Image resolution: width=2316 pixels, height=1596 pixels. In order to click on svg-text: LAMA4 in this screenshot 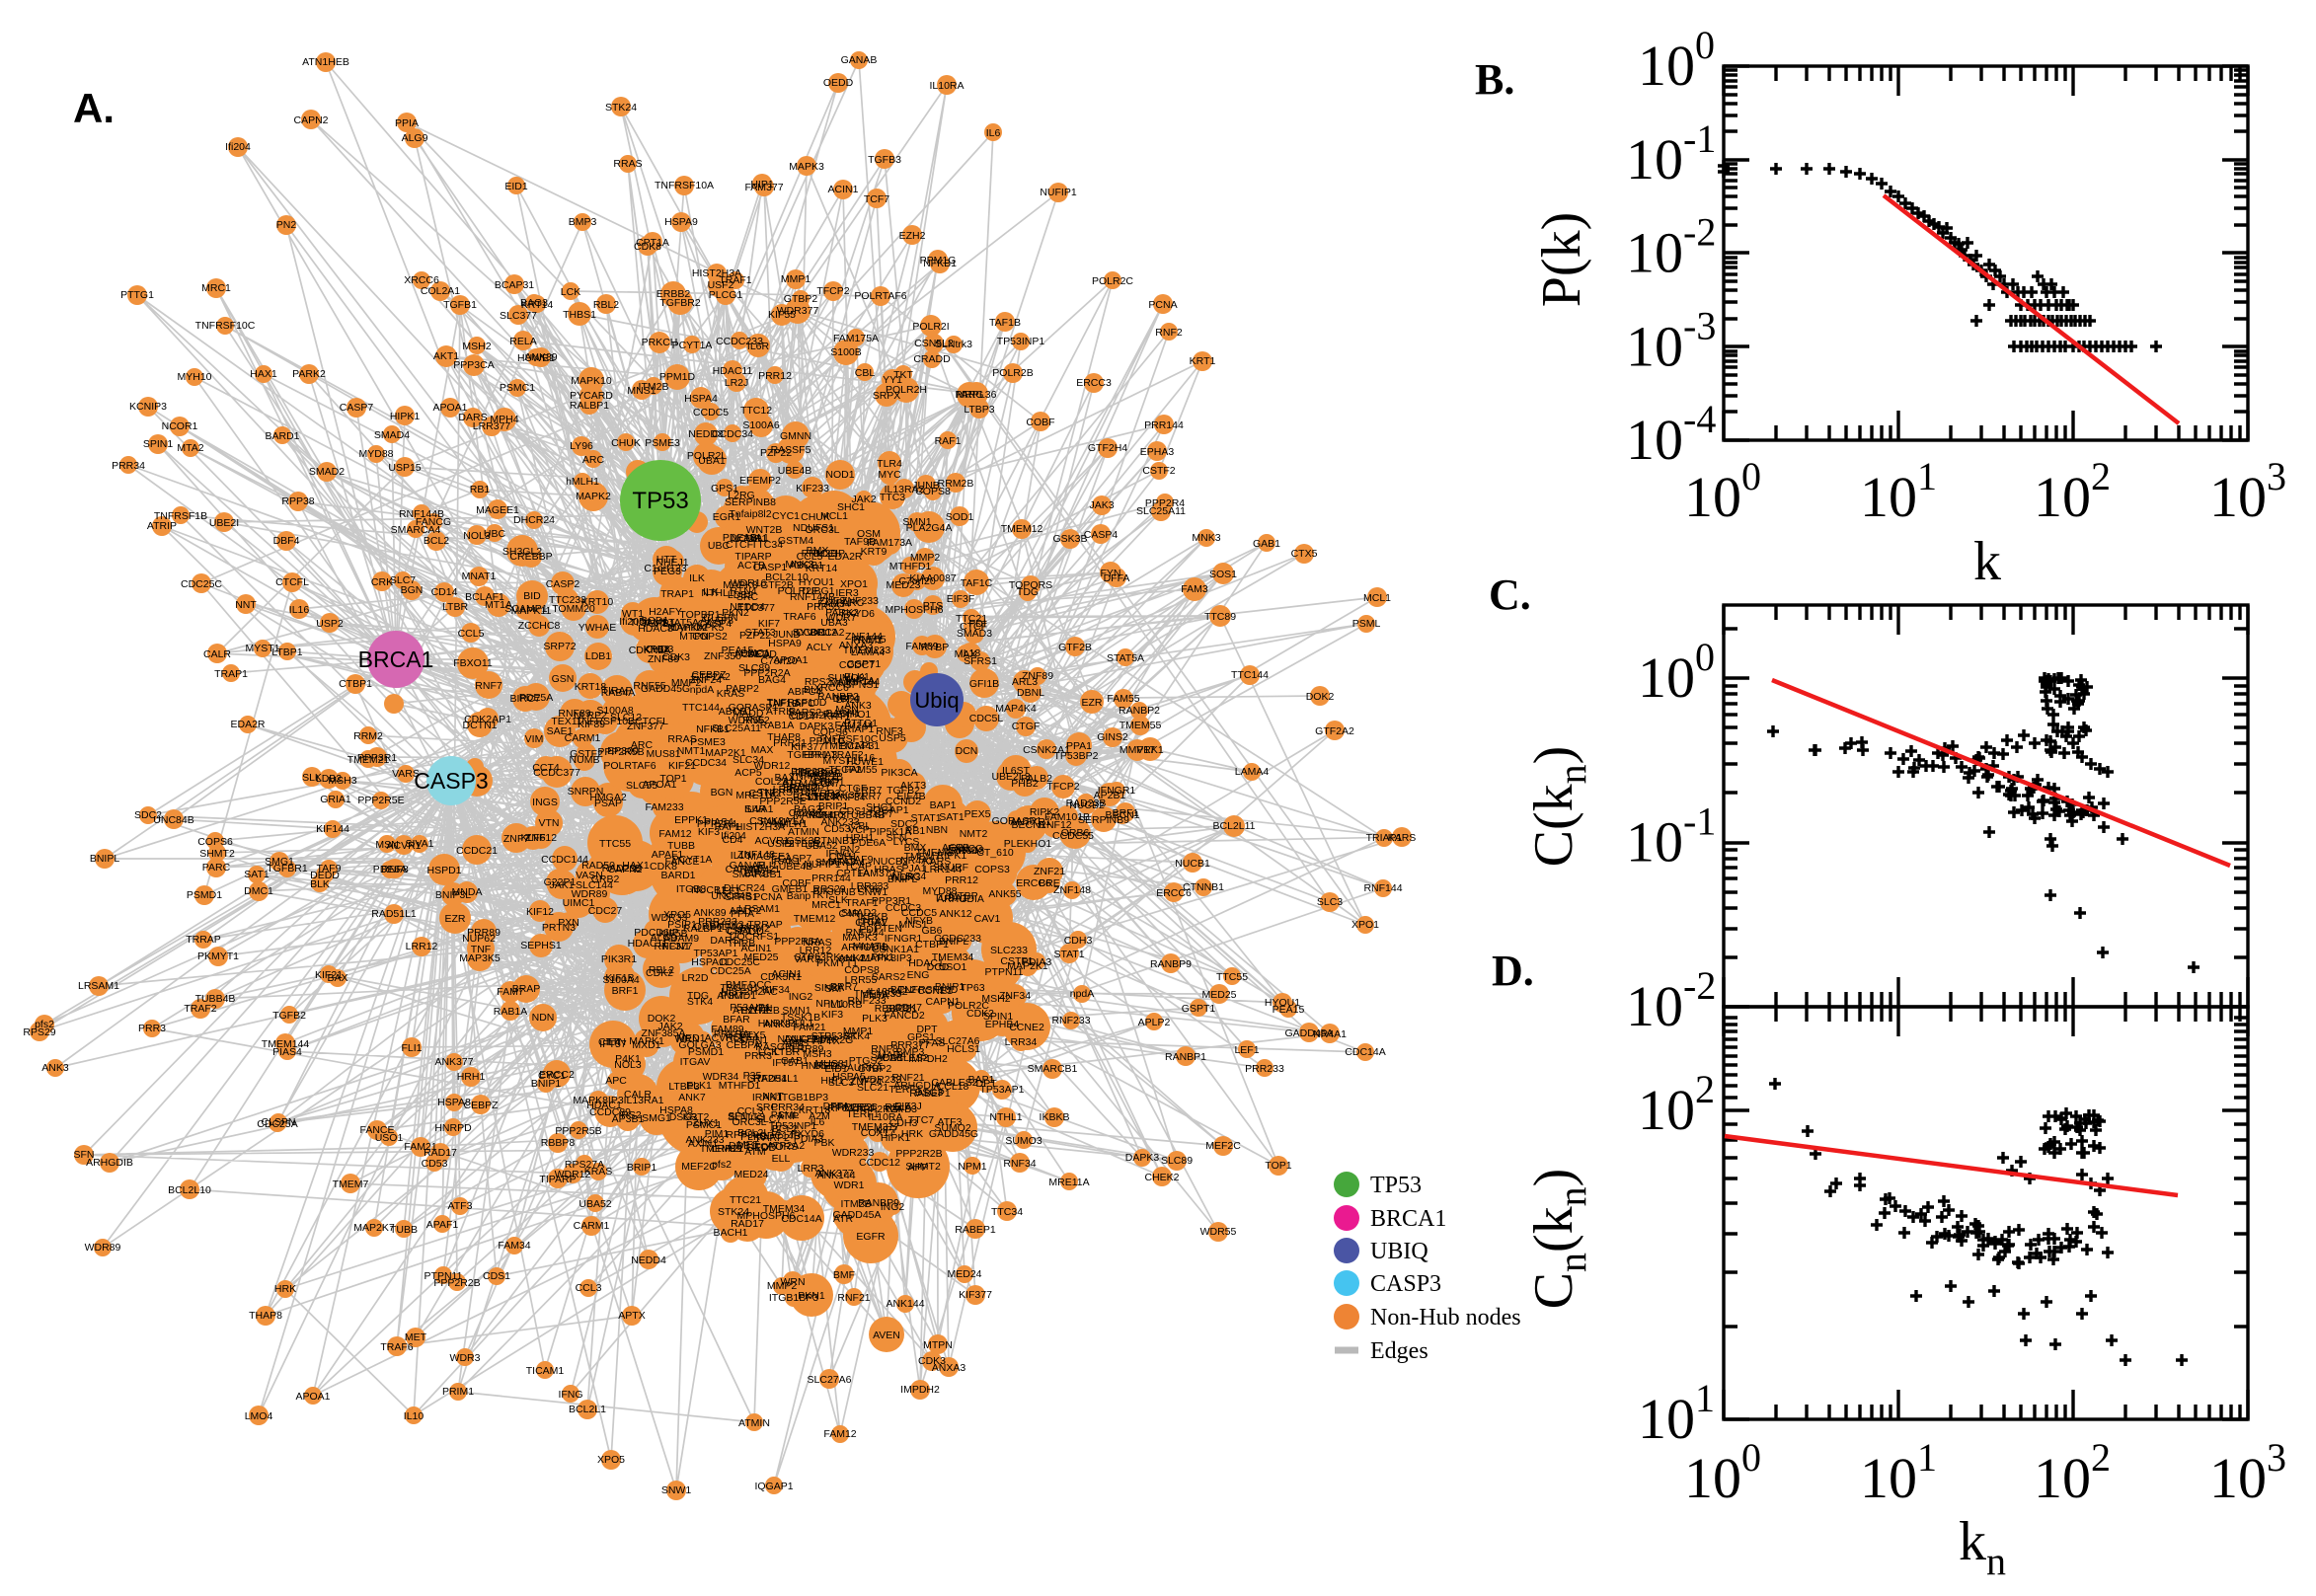, I will do `click(1252, 772)`.